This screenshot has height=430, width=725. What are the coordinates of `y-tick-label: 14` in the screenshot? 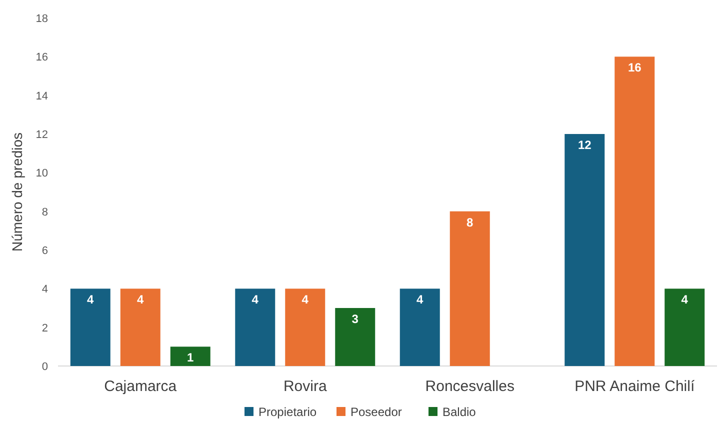 It's located at (42, 96).